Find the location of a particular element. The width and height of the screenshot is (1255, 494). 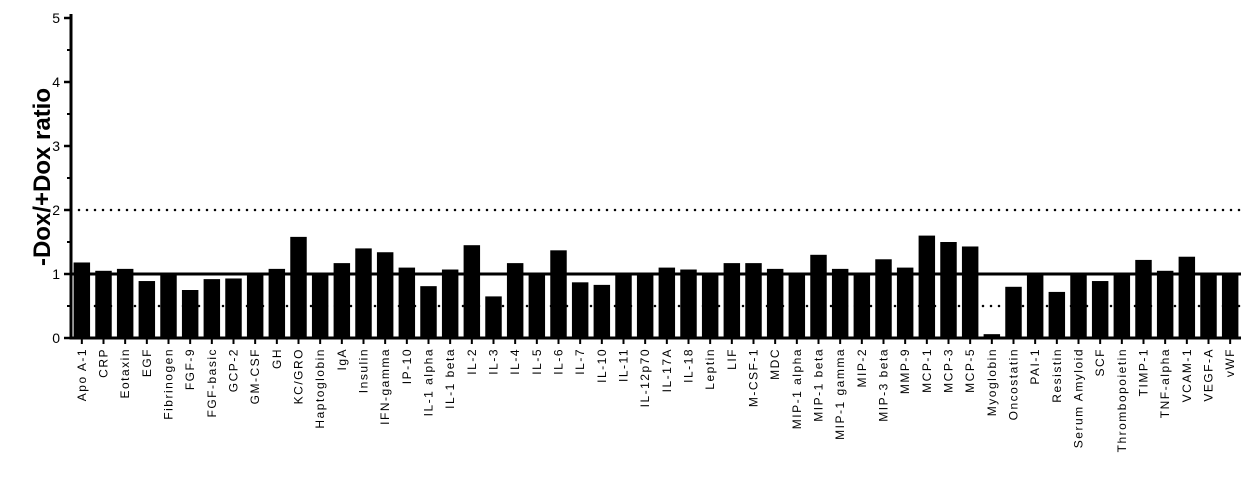

x-tick-label: GH is located at coordinates (277, 358).